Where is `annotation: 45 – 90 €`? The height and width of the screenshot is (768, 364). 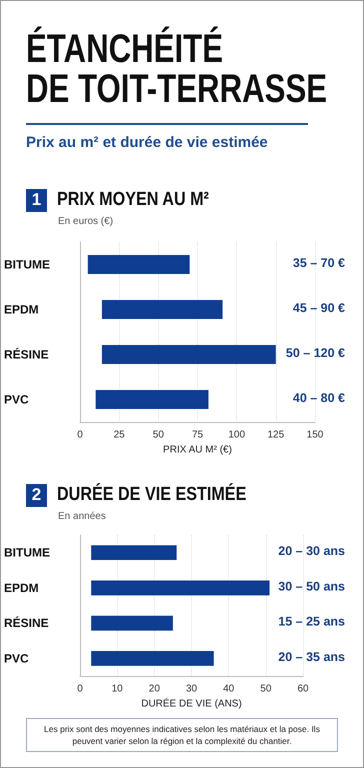
annotation: 45 – 90 € is located at coordinates (319, 308).